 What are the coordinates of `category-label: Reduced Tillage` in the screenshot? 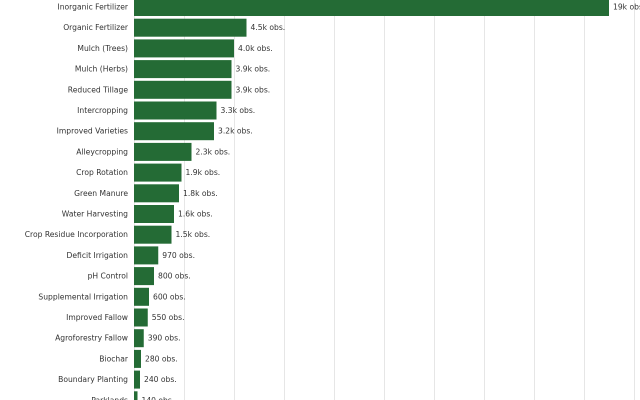 It's located at (98, 89).